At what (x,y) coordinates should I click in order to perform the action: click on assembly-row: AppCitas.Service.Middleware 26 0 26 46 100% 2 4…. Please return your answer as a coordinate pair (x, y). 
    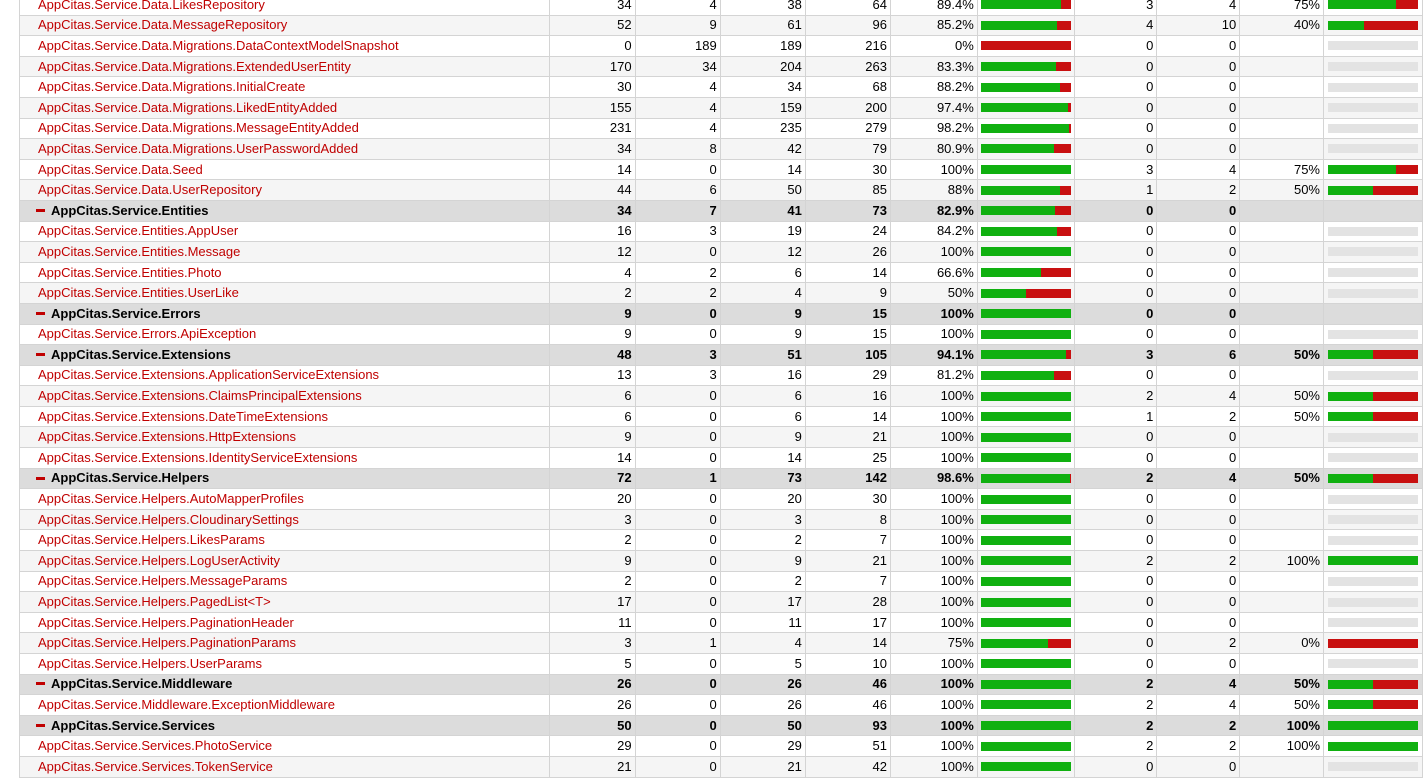
    Looking at the image, I should click on (721, 684).